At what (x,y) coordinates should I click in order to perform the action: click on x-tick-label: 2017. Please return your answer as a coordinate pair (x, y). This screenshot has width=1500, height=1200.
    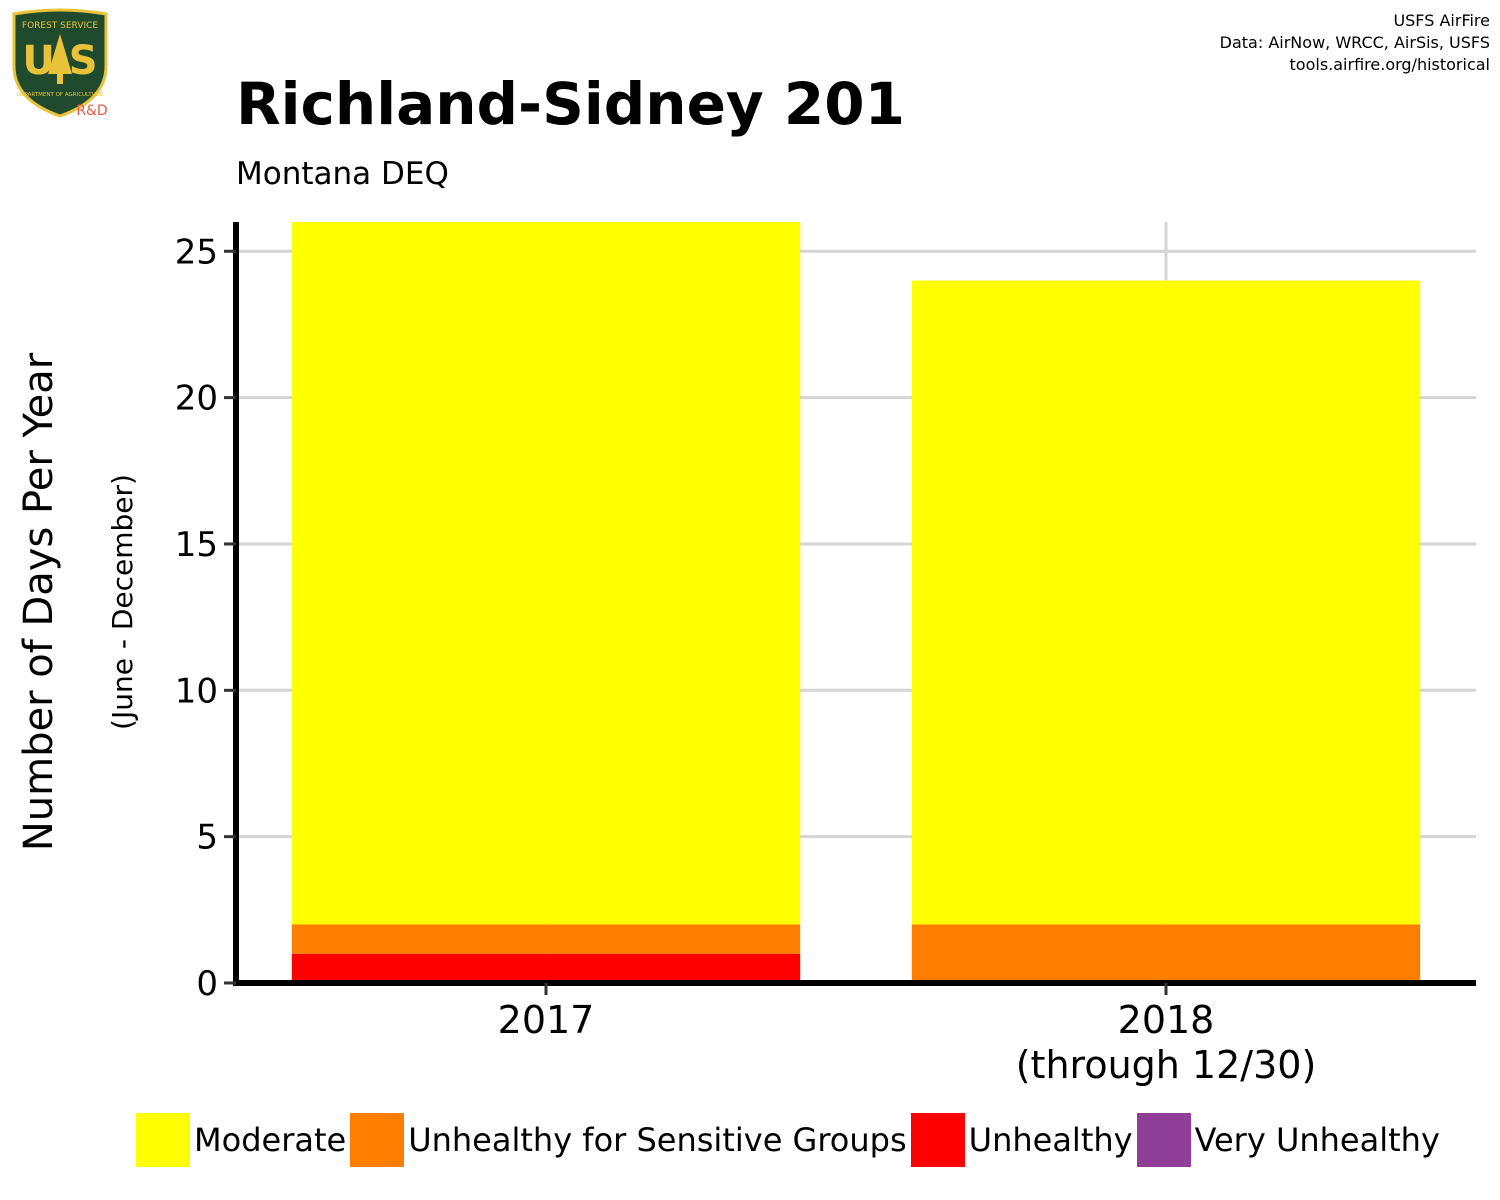
    Looking at the image, I should click on (546, 1020).